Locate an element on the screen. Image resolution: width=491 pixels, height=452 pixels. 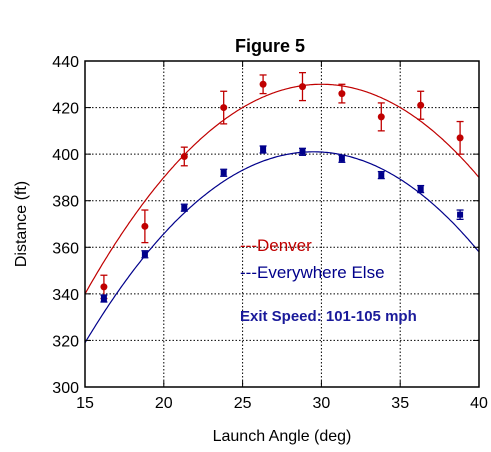
x-tick-label: 20 is located at coordinates (164, 403).